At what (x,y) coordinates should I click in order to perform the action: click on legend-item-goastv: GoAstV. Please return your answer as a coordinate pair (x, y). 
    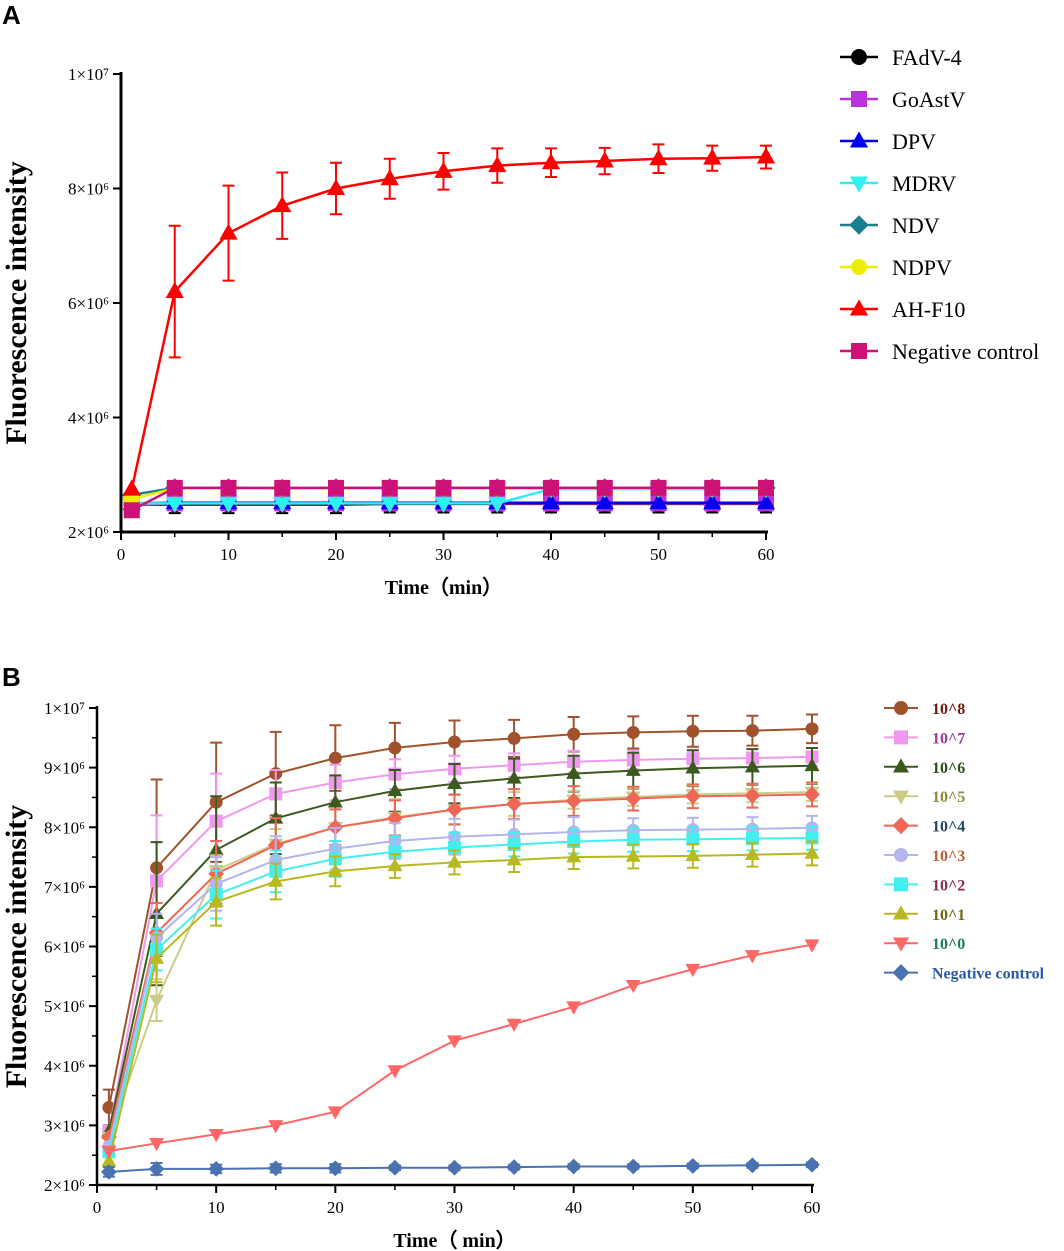
    Looking at the image, I should click on (902, 99).